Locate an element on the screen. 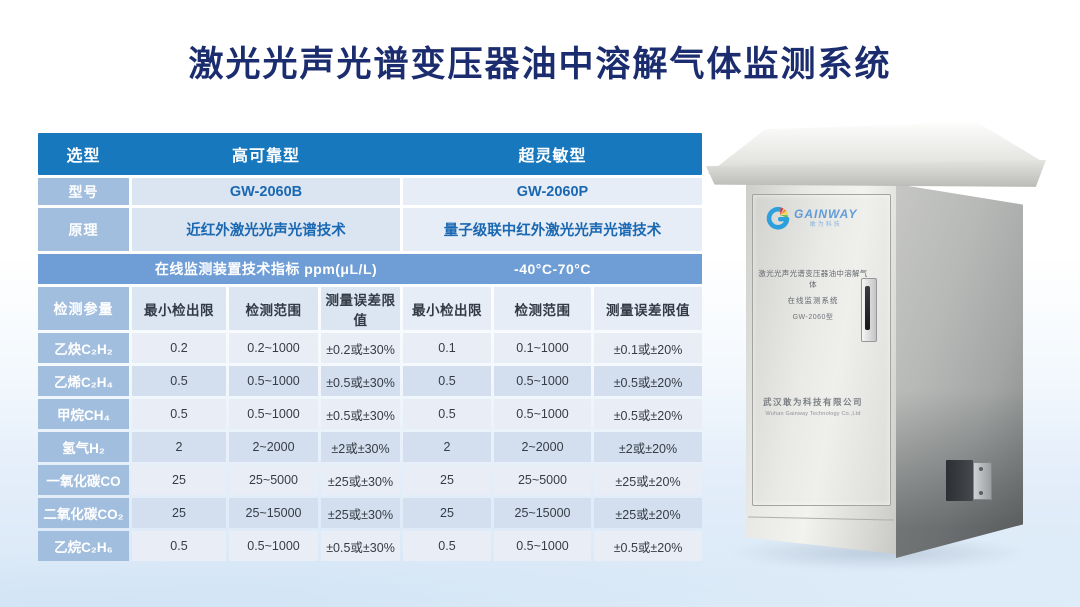 This screenshot has height=607, width=1080. value-error-a: ±0.2或±30% is located at coordinates (360, 348).